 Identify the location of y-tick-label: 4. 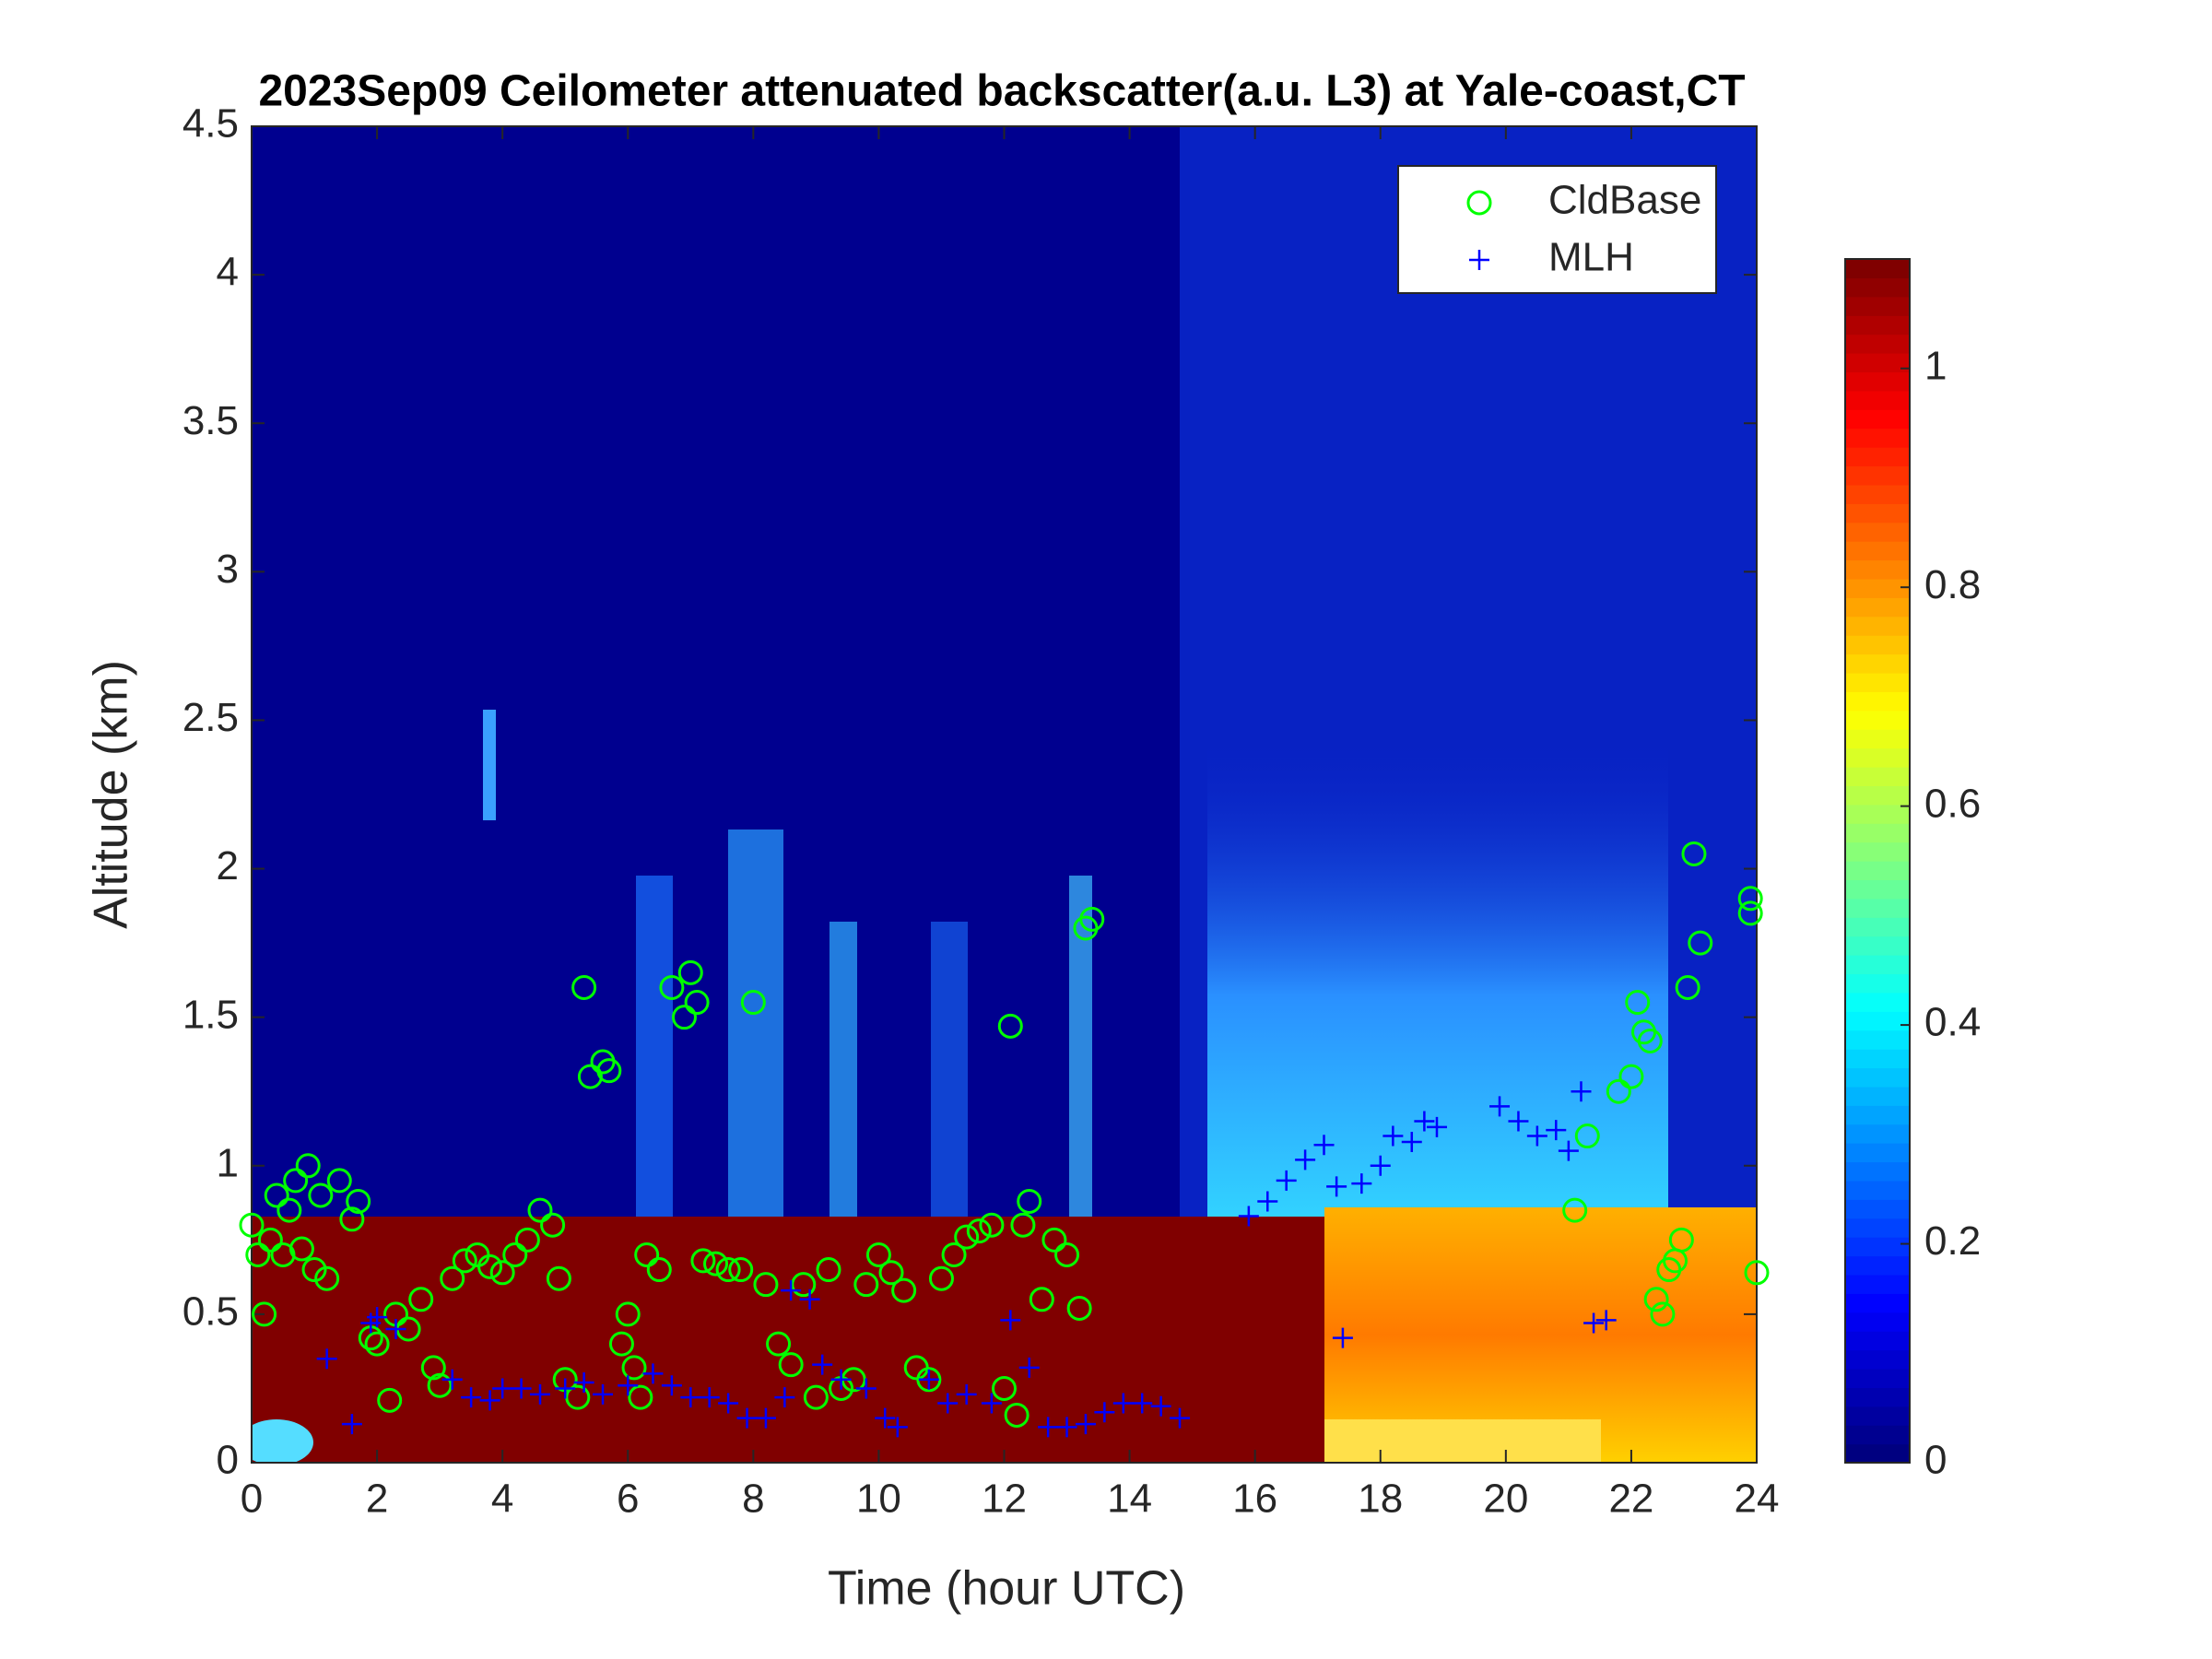
(228, 272).